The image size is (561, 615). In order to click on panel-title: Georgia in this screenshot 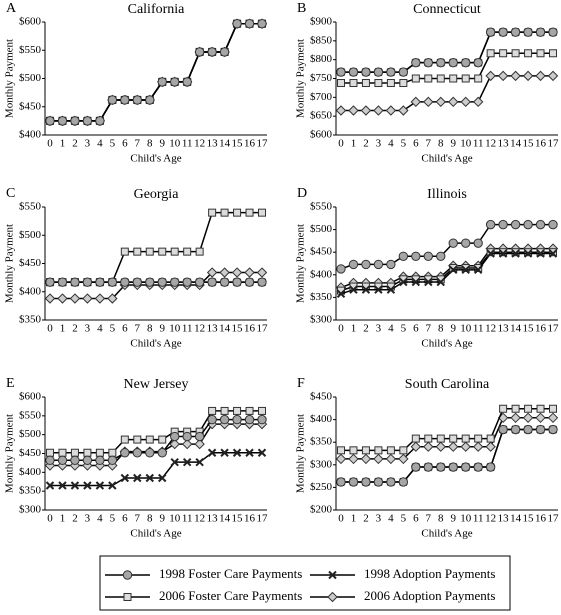, I will do `click(157, 194)`.